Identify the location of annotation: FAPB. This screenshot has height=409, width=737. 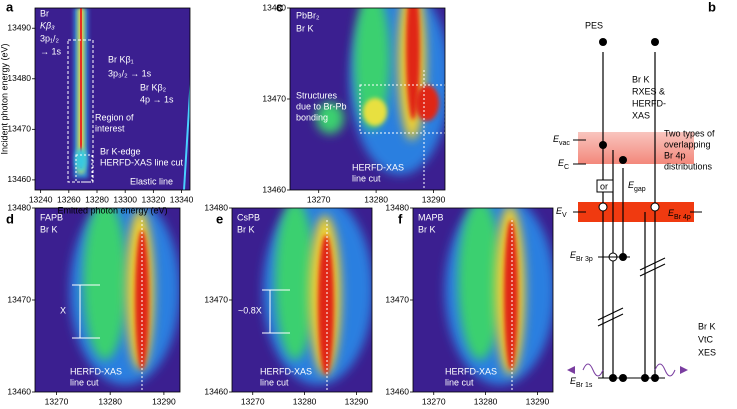
(51, 217).